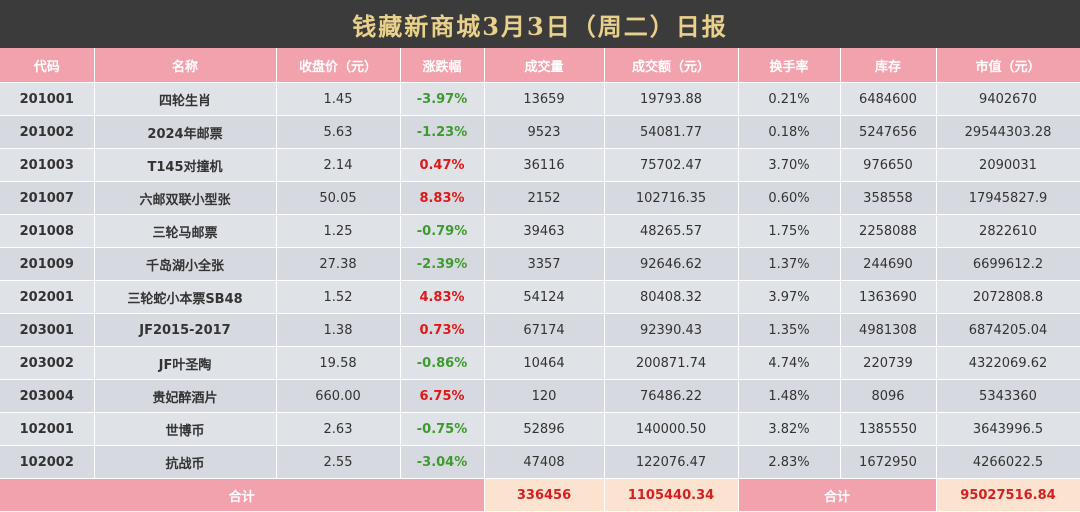 The width and height of the screenshot is (1080, 512). What do you see at coordinates (888, 396) in the screenshot?
I see `cell-stock: 8096` at bounding box center [888, 396].